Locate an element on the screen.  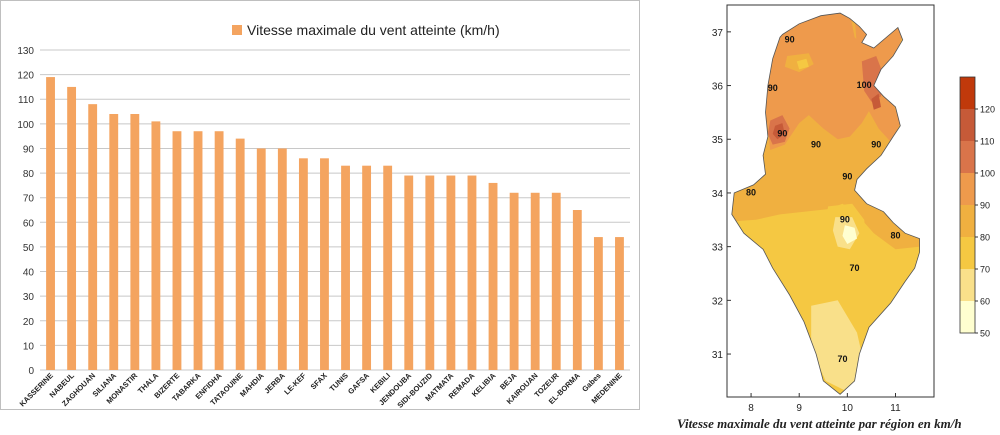
map-y-tick-label: 31 is located at coordinates (718, 355).